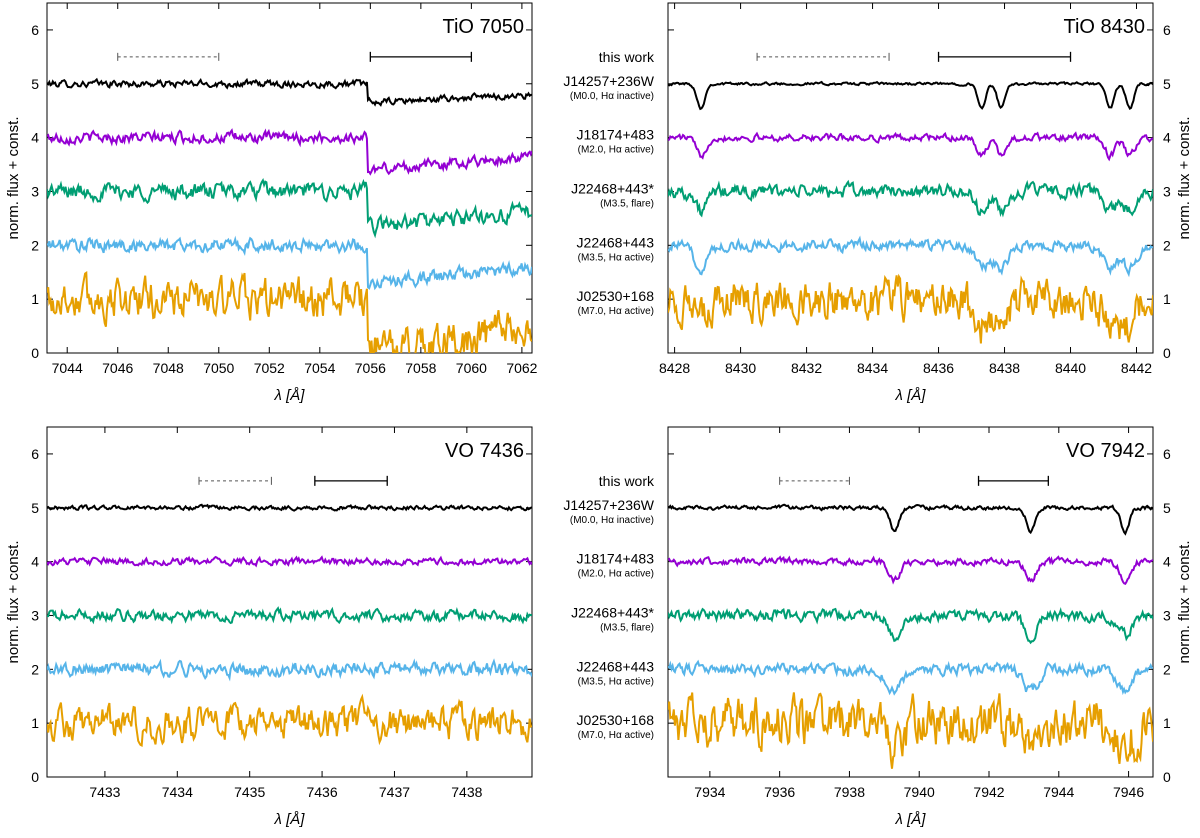 This screenshot has width=1200, height=838. Describe the element at coordinates (616, 559) in the screenshot. I see `star-name-label: J18174+483` at that location.